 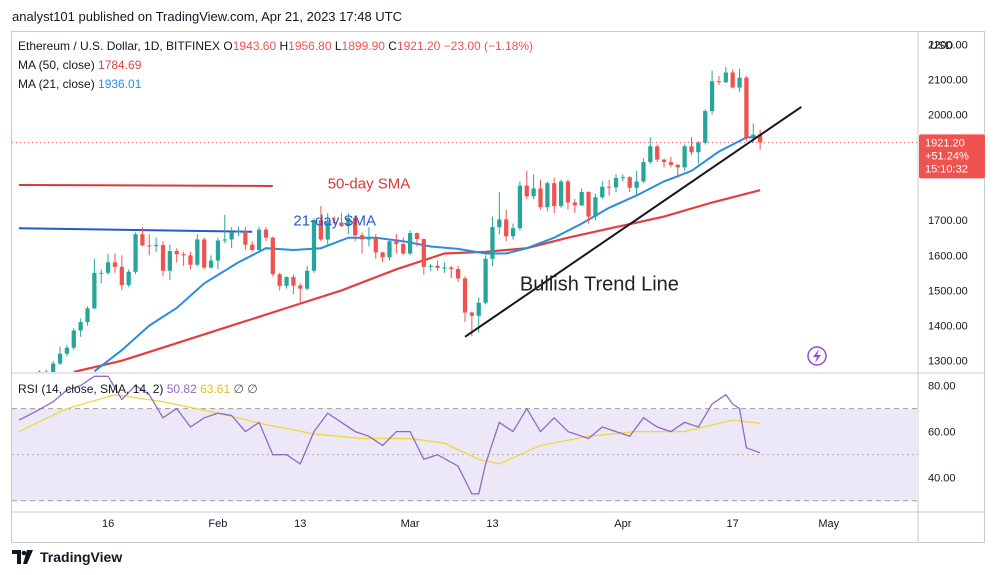 What do you see at coordinates (828, 524) in the screenshot?
I see `time-tick-label: May` at bounding box center [828, 524].